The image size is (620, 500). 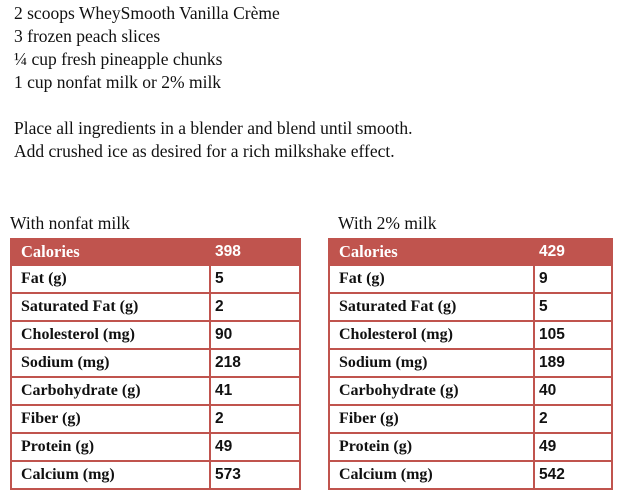 I want to click on row-value: 573, so click(x=256, y=476).